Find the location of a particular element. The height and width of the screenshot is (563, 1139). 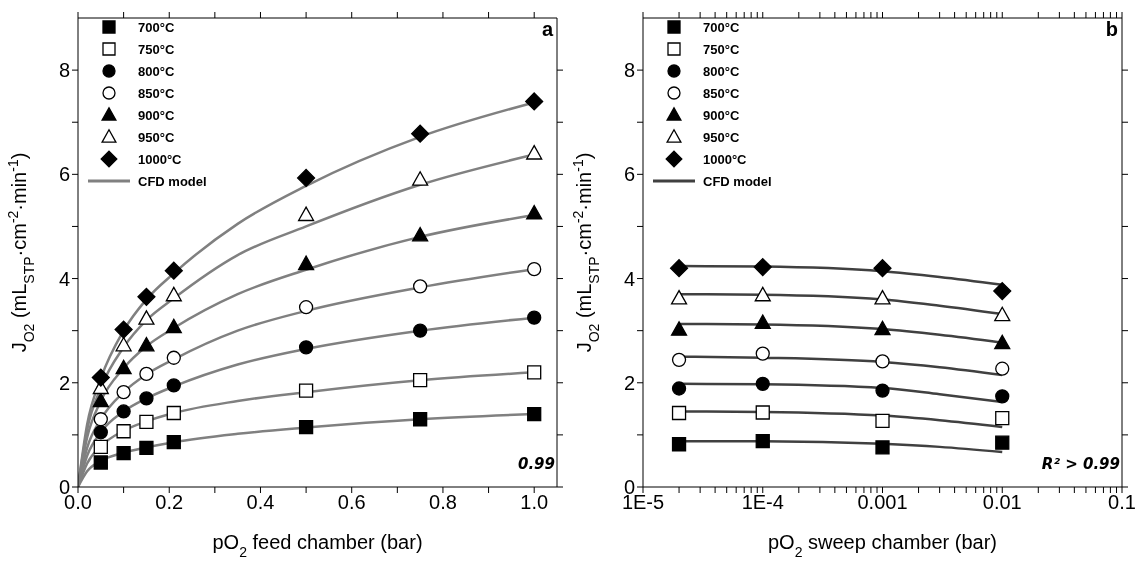

x-axis-title: pO$_{2}$ feed chamber (bar) is located at coordinates (317, 545).